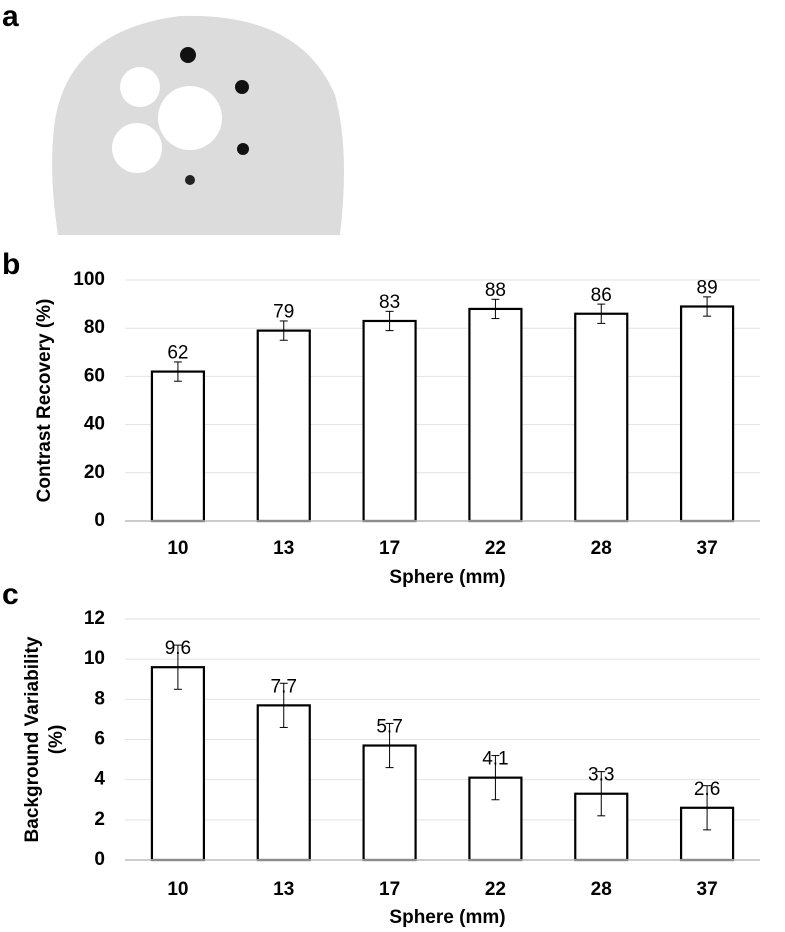 Image resolution: width=785 pixels, height=932 pixels. I want to click on value-label: 83, so click(389, 302).